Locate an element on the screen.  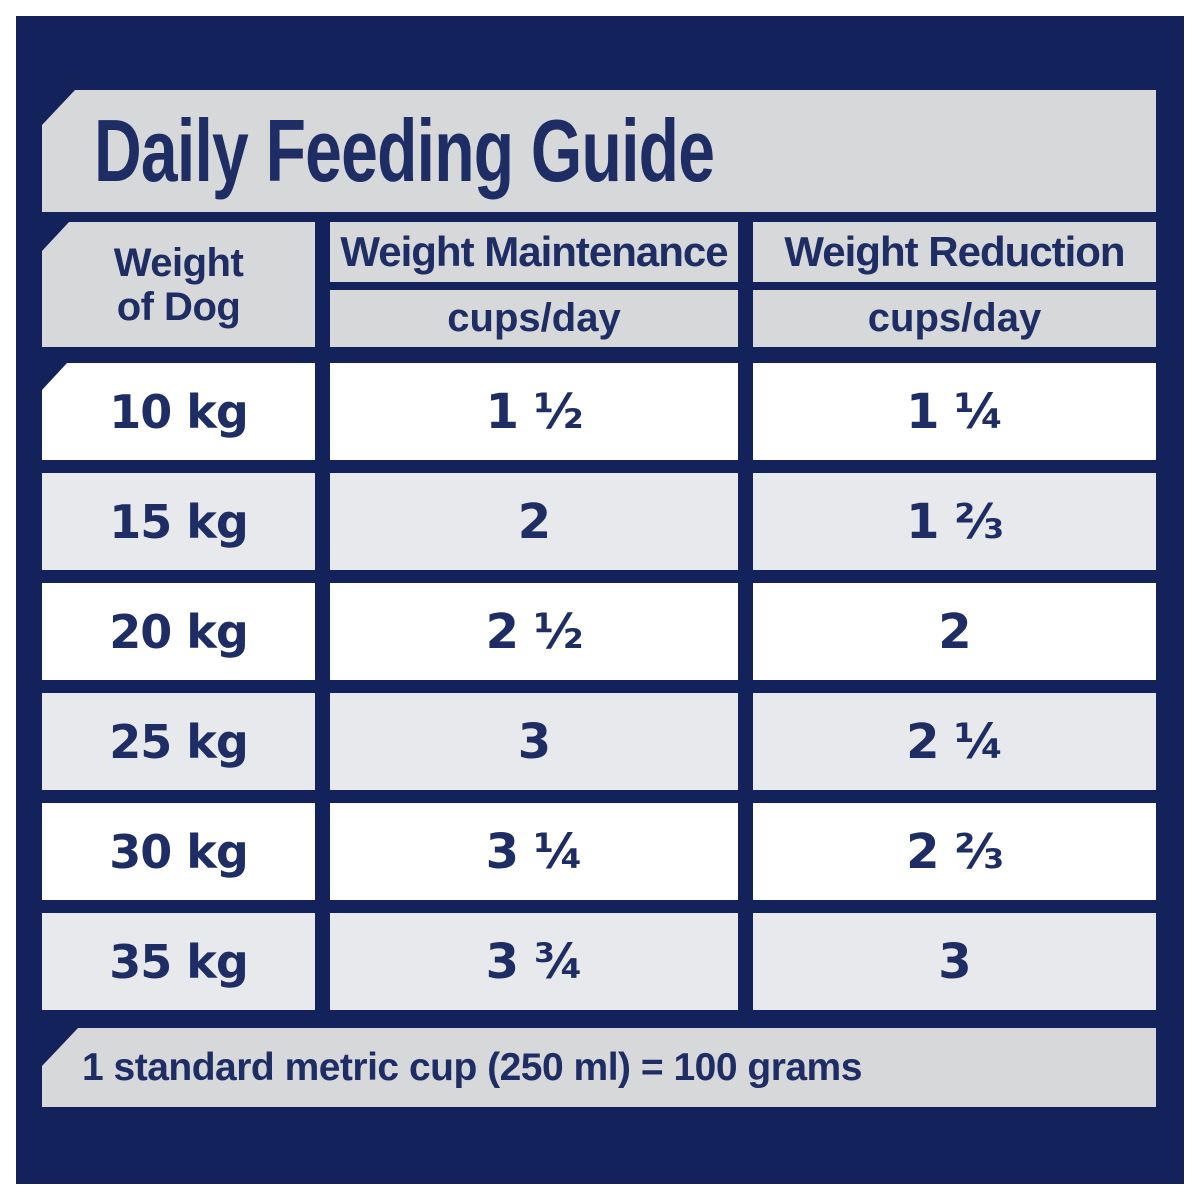
weight-maintenance-unit: cups/day is located at coordinates (534, 318).